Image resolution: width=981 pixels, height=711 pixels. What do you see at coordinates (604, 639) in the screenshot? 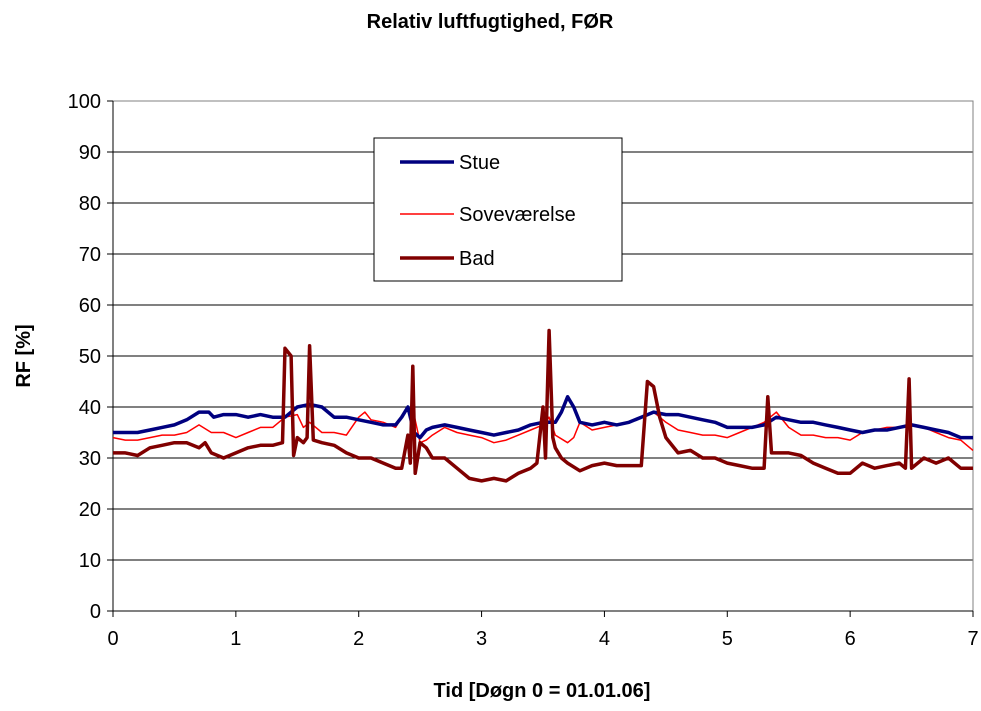
I see `x-tick-label: 4` at bounding box center [604, 639].